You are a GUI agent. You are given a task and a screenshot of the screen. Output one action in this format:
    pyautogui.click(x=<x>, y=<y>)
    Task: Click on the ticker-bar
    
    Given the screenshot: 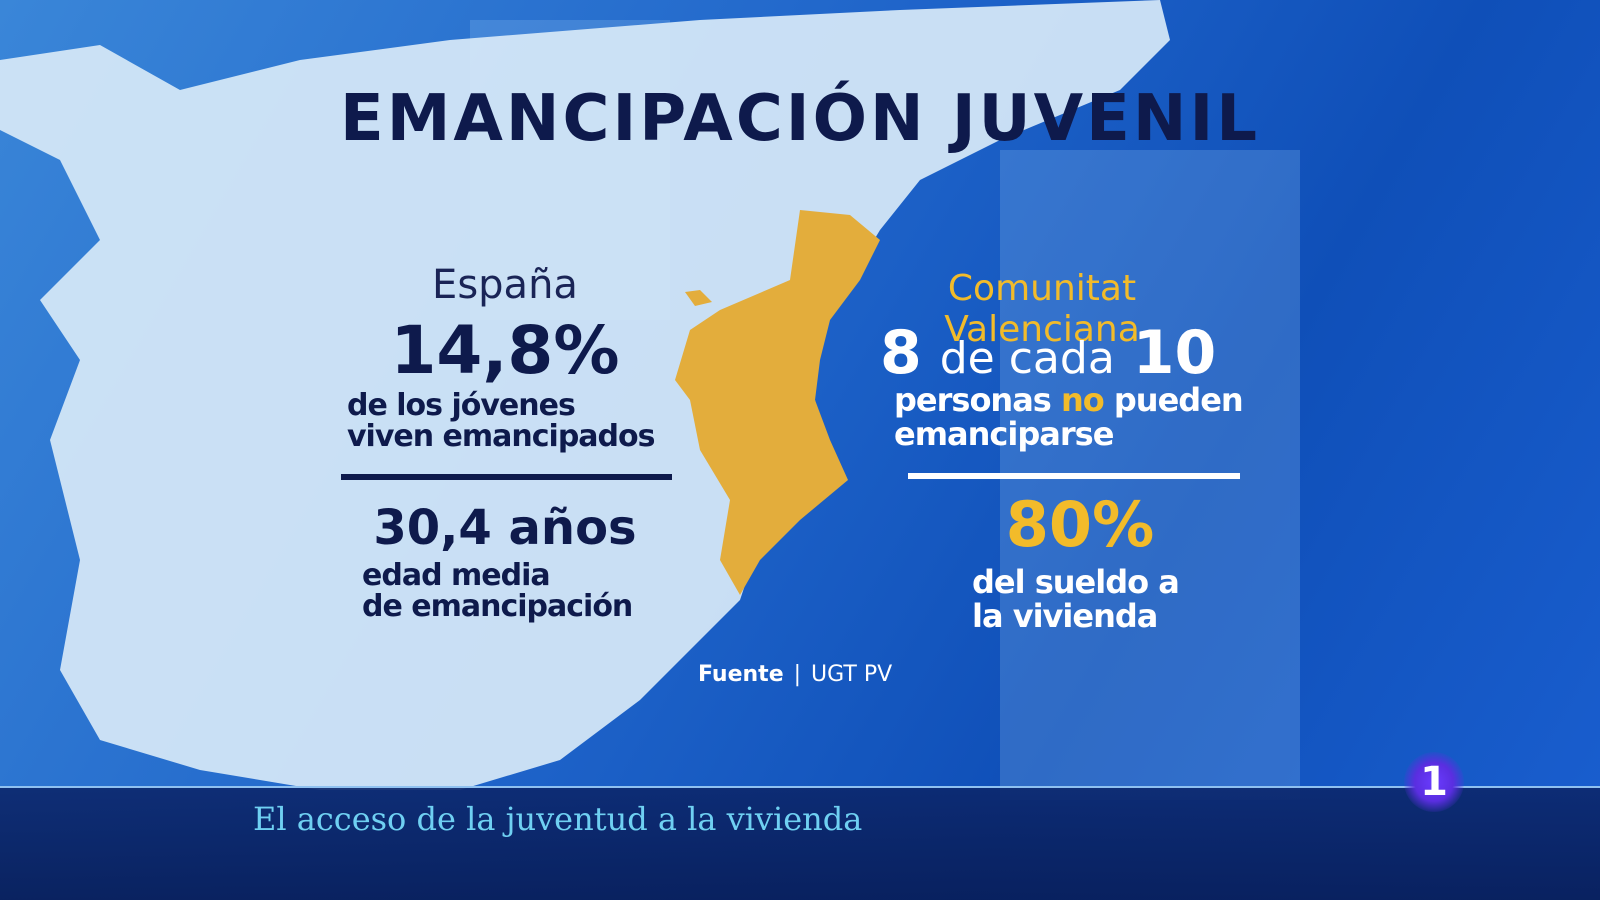 What is the action you would take?
    pyautogui.click(x=800, y=843)
    